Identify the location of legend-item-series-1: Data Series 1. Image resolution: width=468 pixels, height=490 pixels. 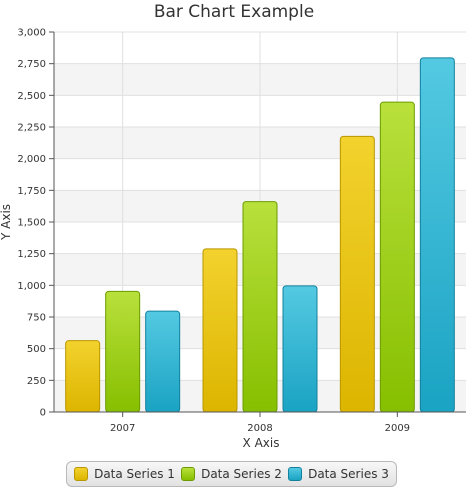
(124, 474).